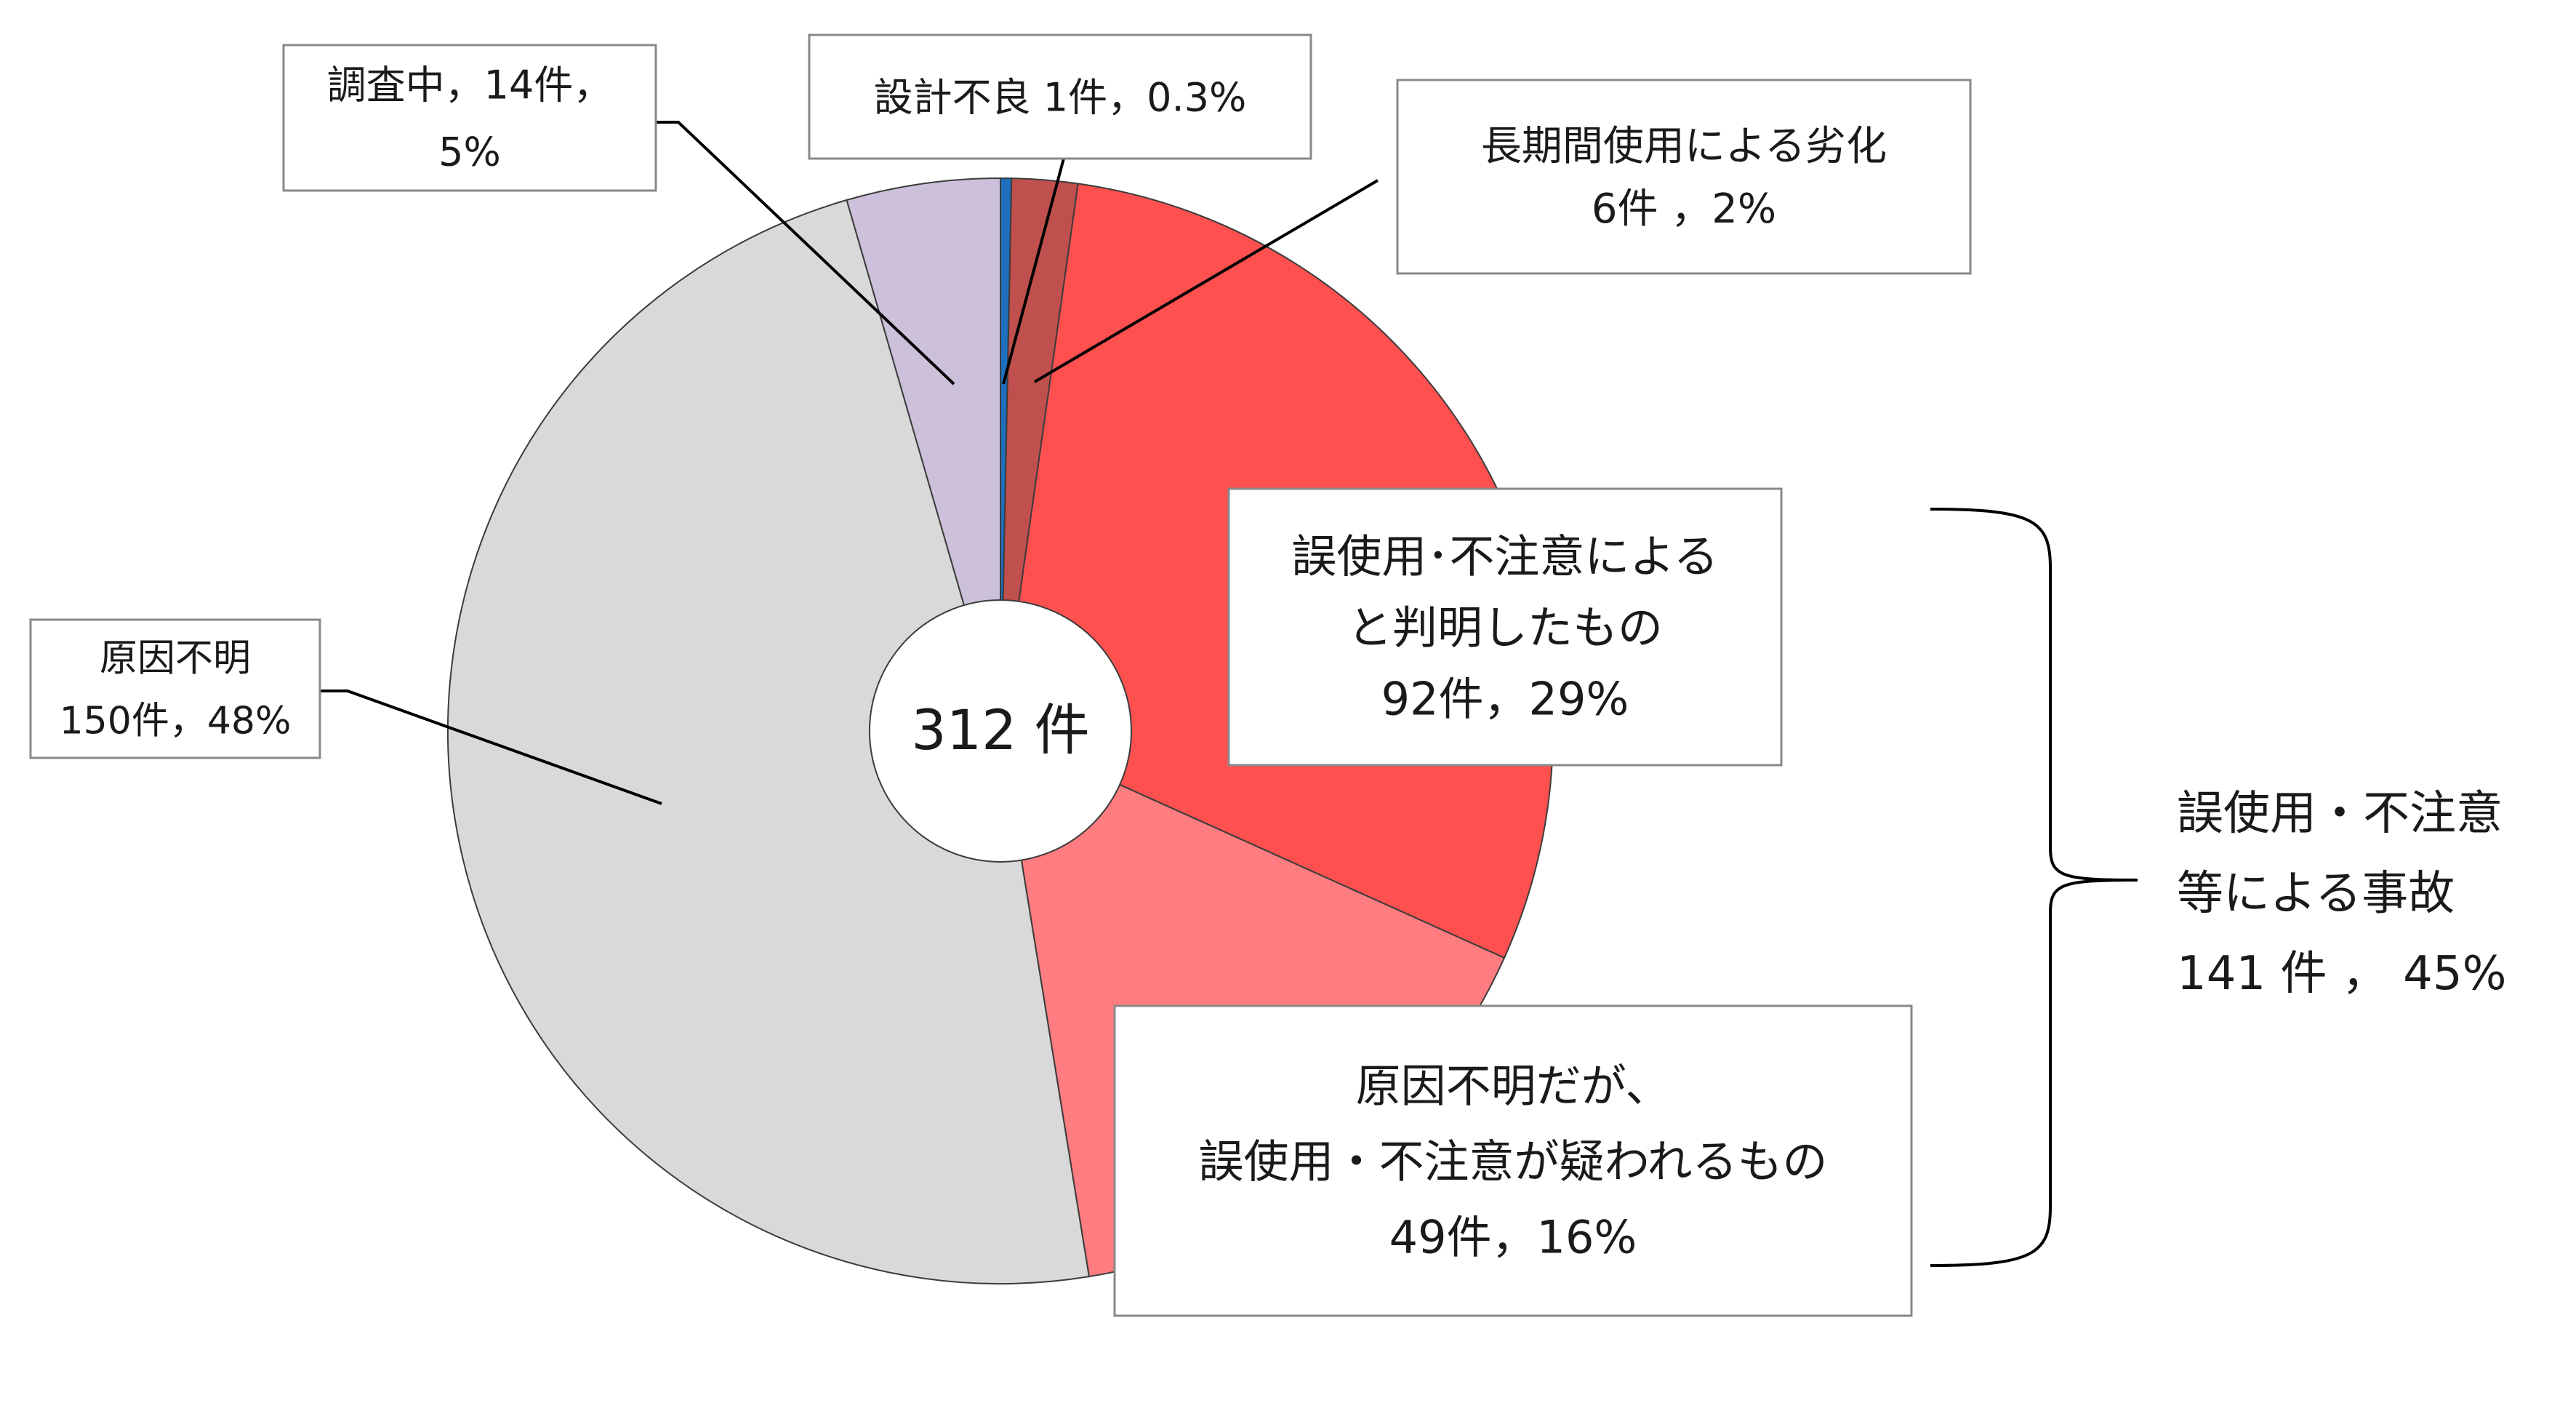 This screenshot has height=1419, width=2576. What do you see at coordinates (1513, 1236) in the screenshot?
I see `slice-label-line: 49件，16%` at bounding box center [1513, 1236].